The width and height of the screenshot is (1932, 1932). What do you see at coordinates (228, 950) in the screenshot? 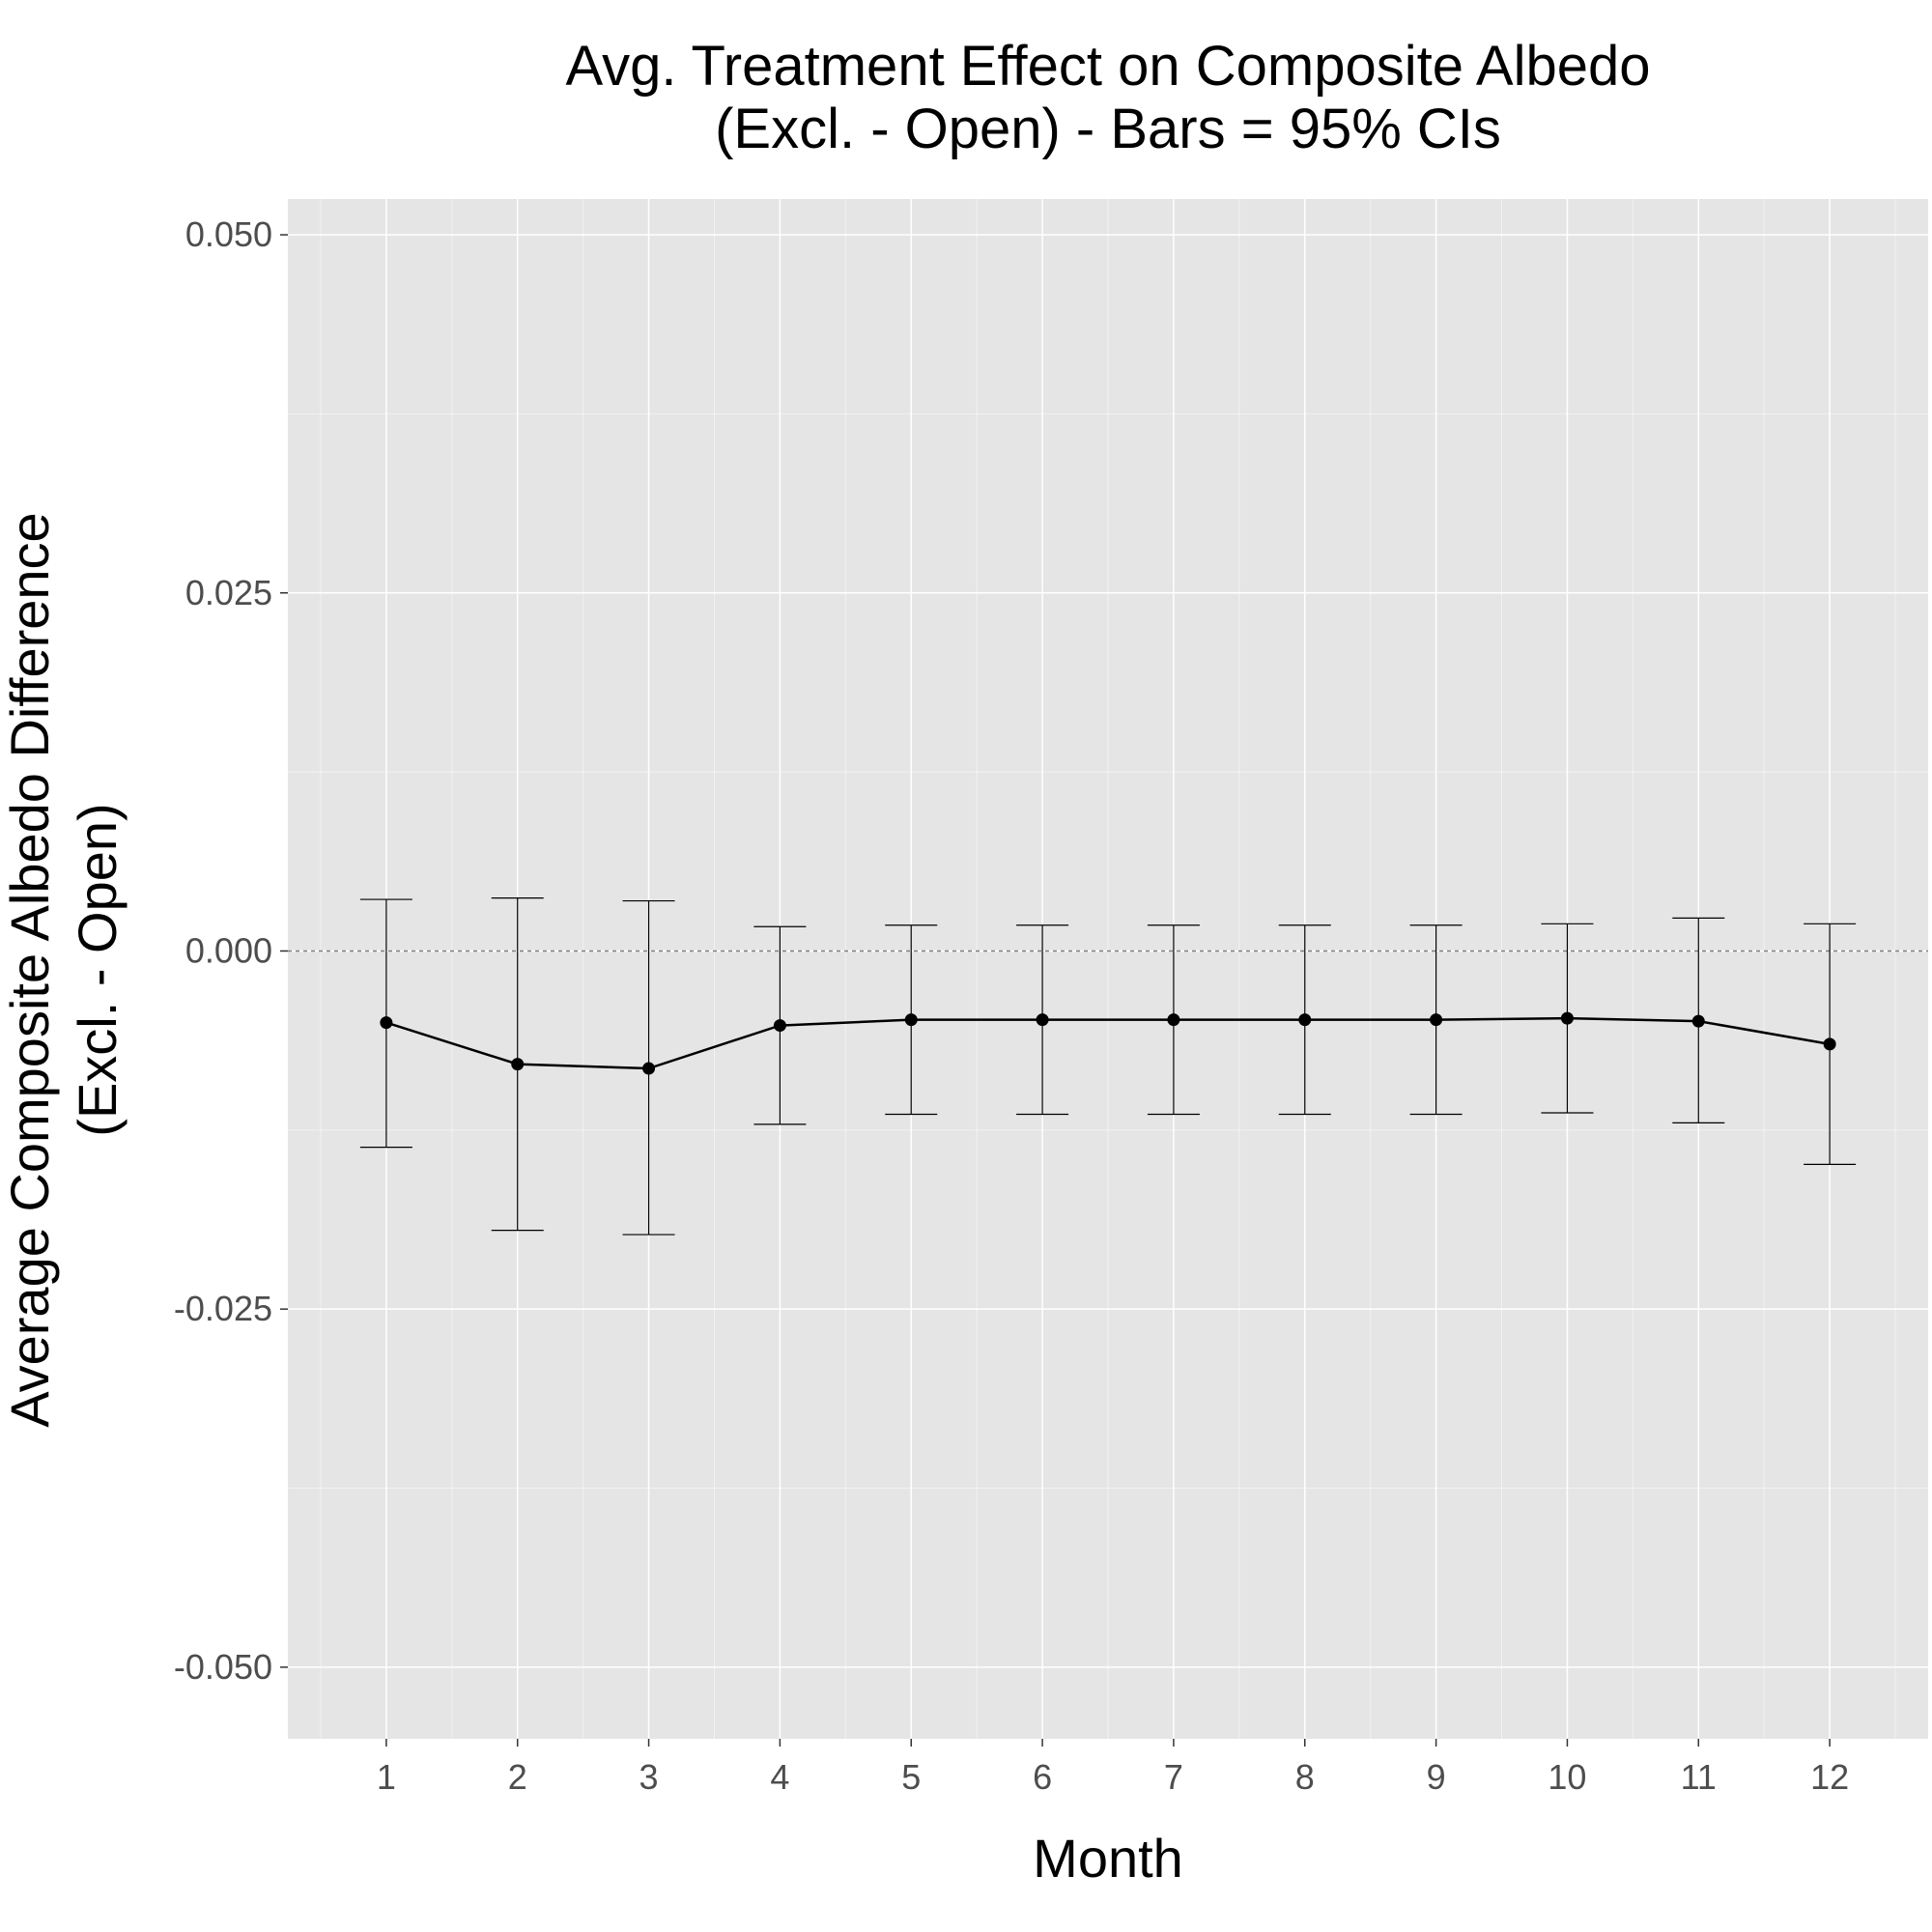
I see `y-tick-label: 0.000` at bounding box center [228, 950].